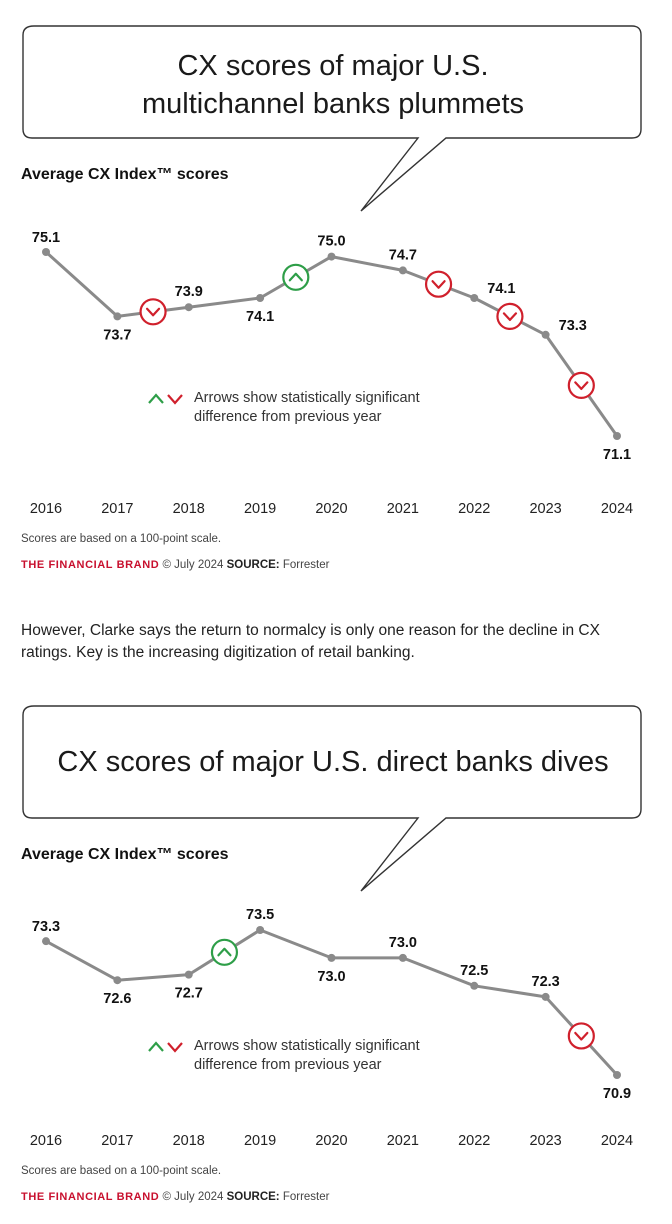 The image size is (672, 1224). Describe the element at coordinates (333, 66) in the screenshot. I see `chart-1-title-line-1: CX scores of major U.S.` at that location.